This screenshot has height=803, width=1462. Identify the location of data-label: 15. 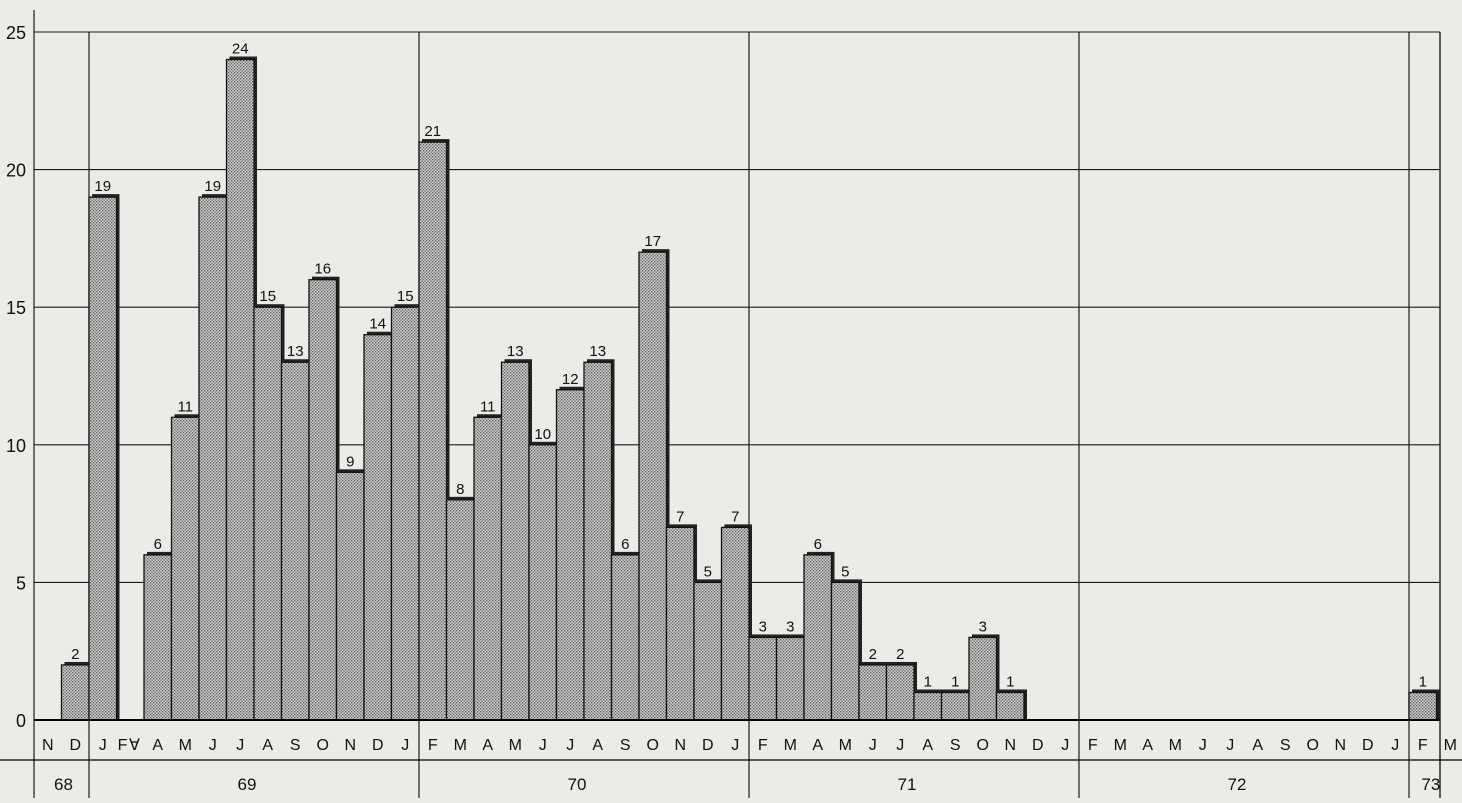
(267, 296).